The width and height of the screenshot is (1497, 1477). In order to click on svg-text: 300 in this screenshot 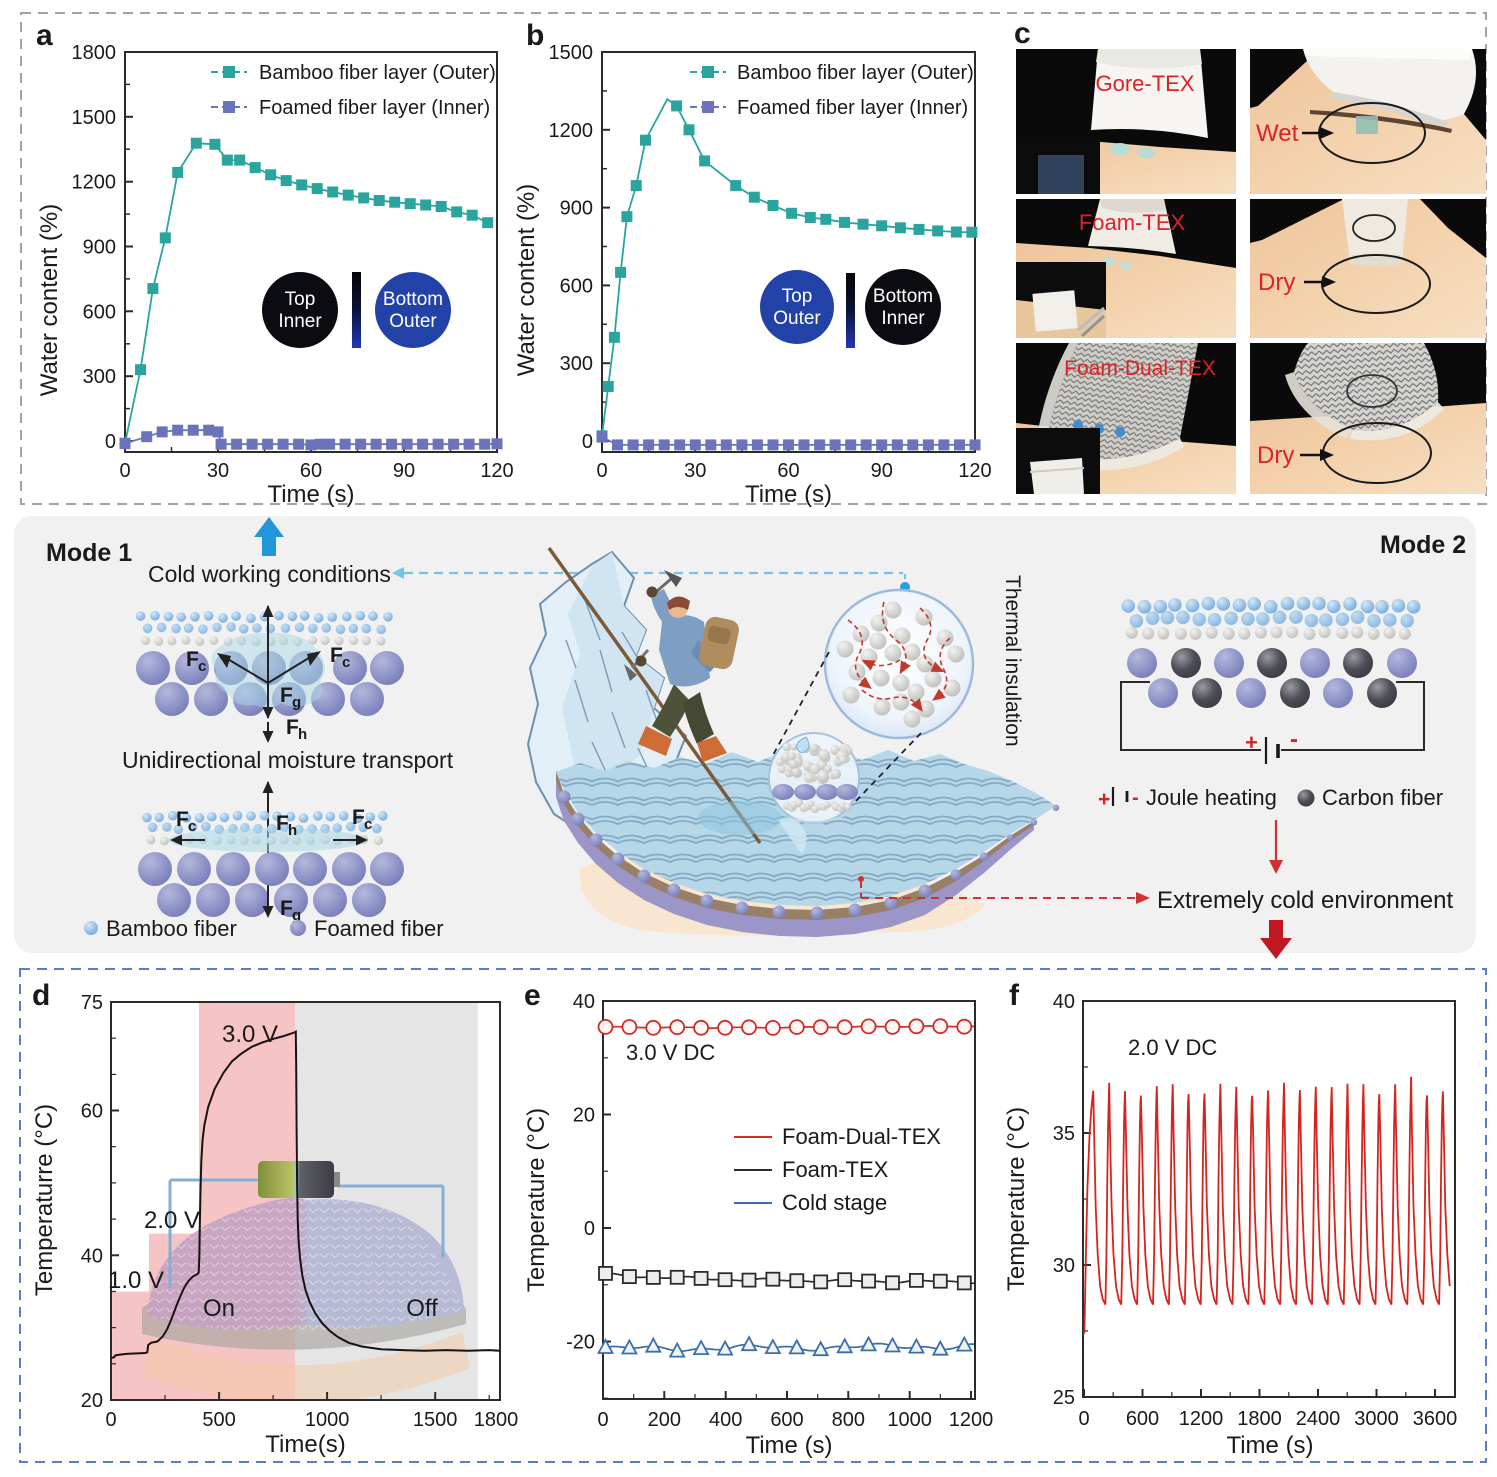, I will do `click(99, 377)`.